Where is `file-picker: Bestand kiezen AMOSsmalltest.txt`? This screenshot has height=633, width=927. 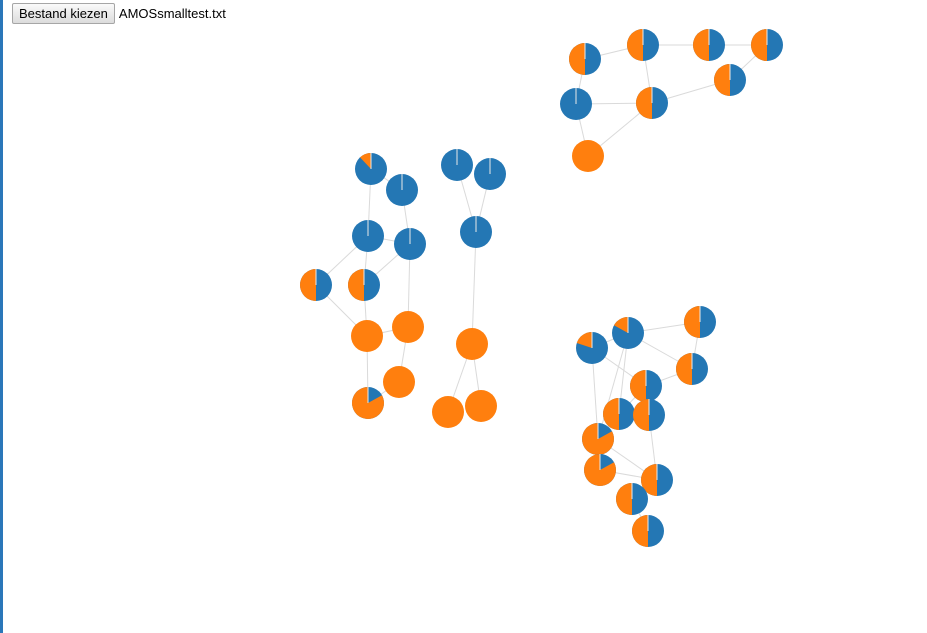 file-picker: Bestand kiezen AMOSsmalltest.txt is located at coordinates (119, 13).